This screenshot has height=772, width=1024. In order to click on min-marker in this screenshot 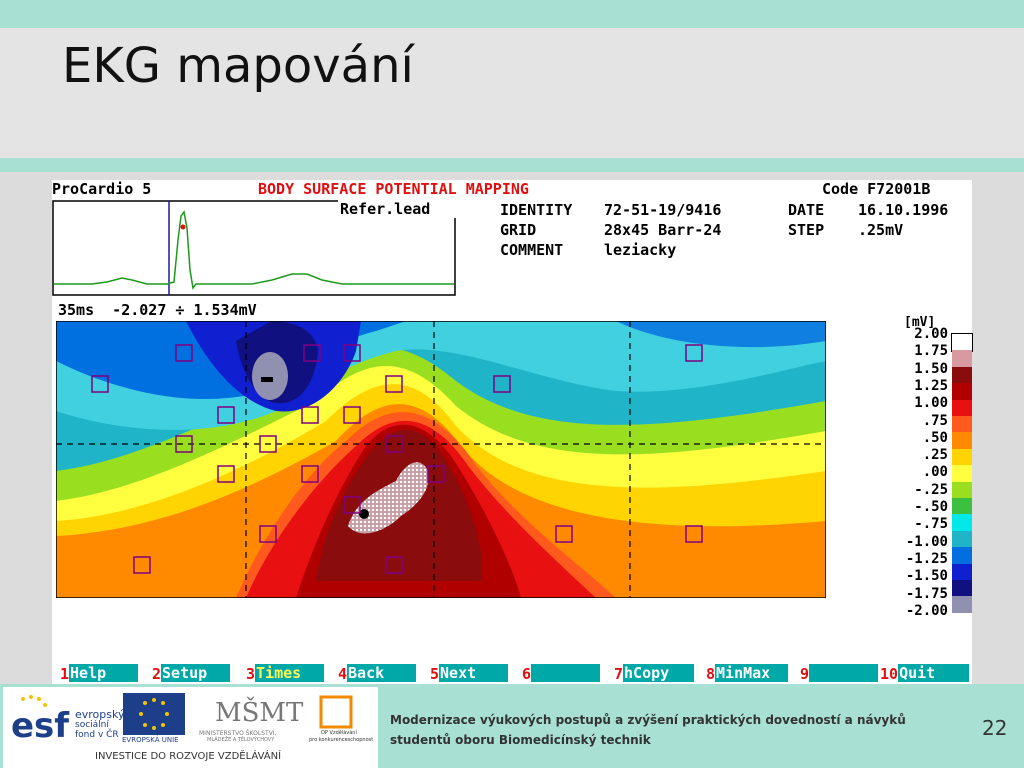, I will do `click(267, 379)`.